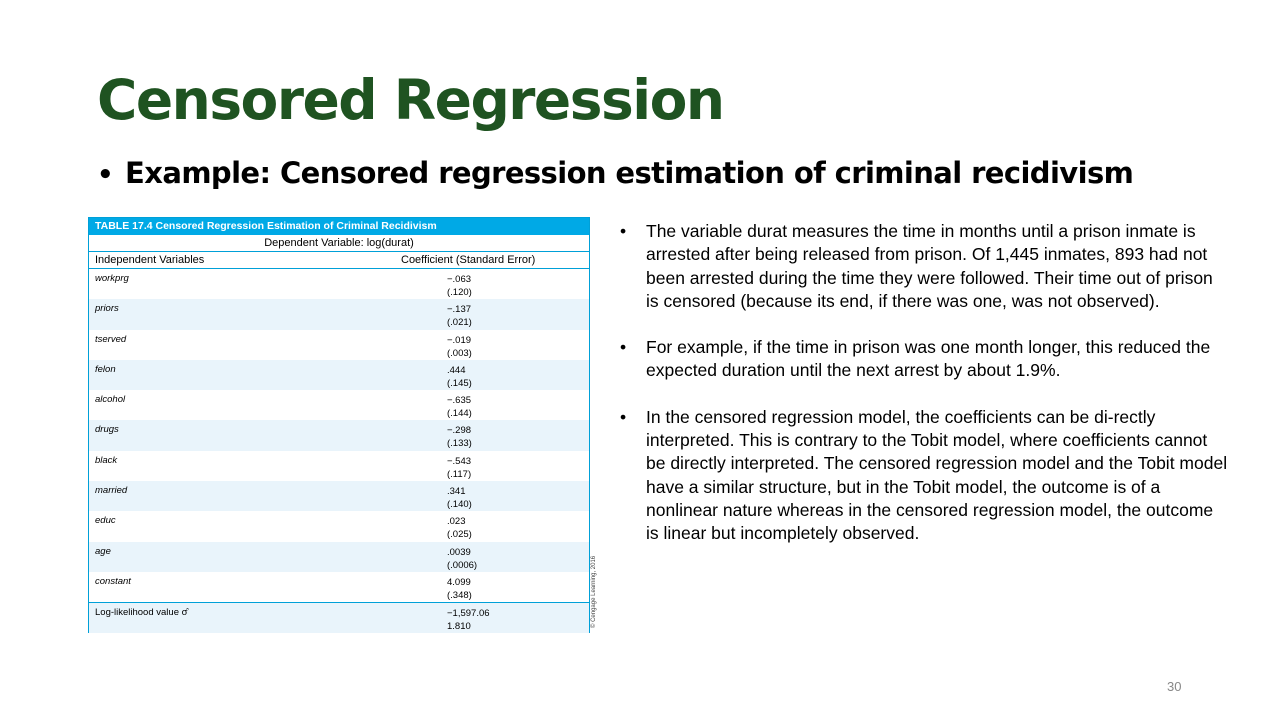  What do you see at coordinates (468, 260) in the screenshot?
I see `col-header-coefficient: Coefficient (Standard Error)` at bounding box center [468, 260].